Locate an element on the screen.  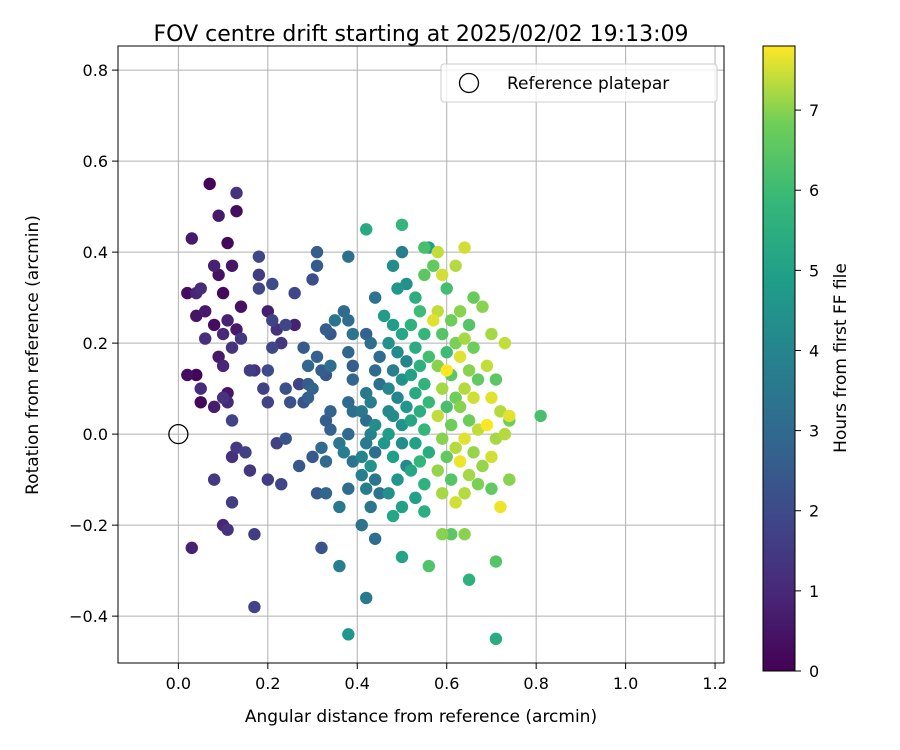
reference-point is located at coordinates (178, 434).